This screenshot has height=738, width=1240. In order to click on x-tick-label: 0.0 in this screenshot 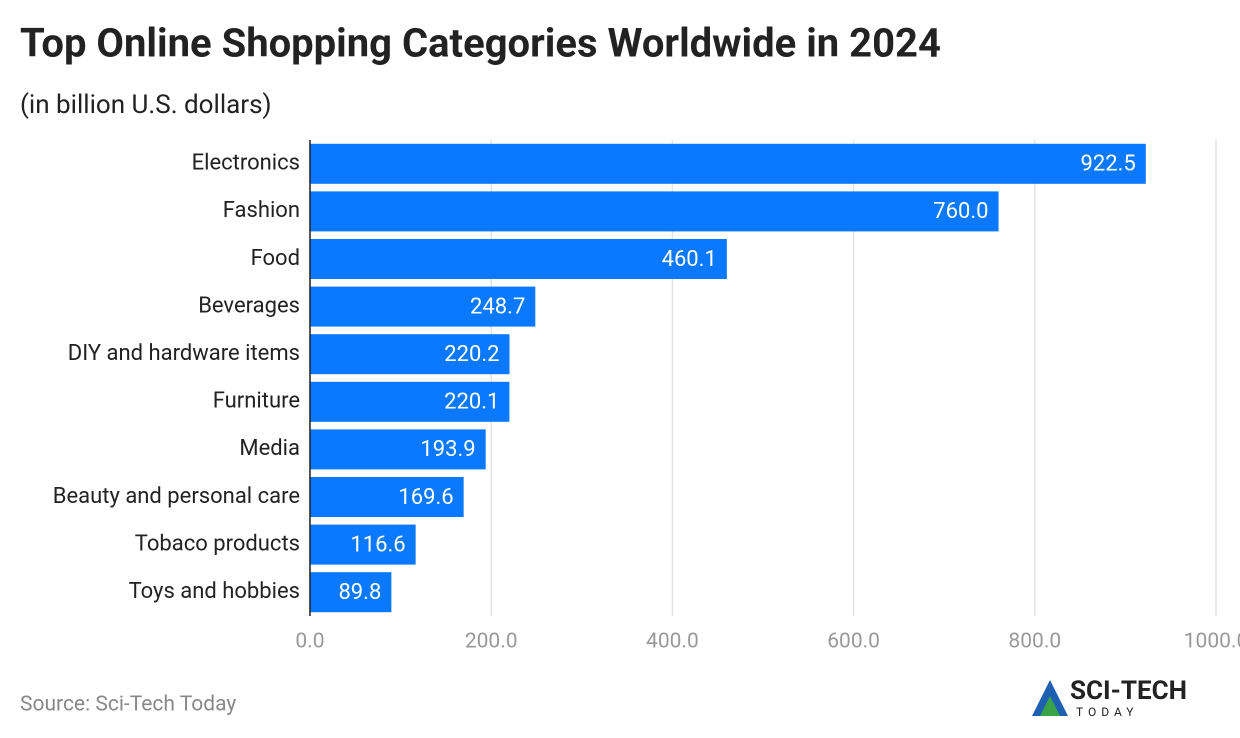, I will do `click(309, 642)`.